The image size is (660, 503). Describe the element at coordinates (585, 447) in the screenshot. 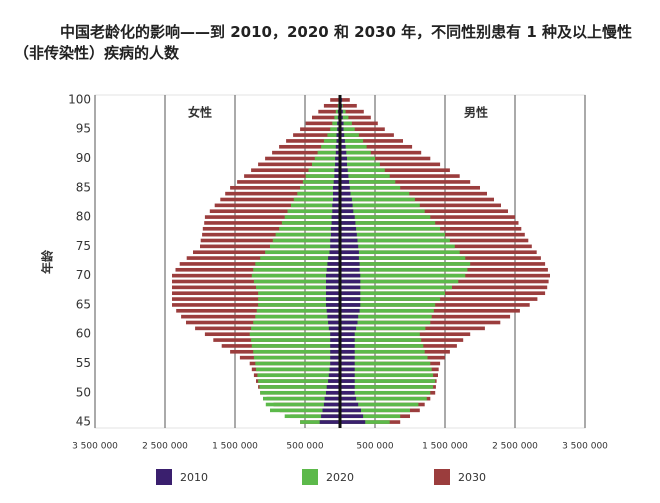

I see `x-tick-label: 3 500 000` at that location.